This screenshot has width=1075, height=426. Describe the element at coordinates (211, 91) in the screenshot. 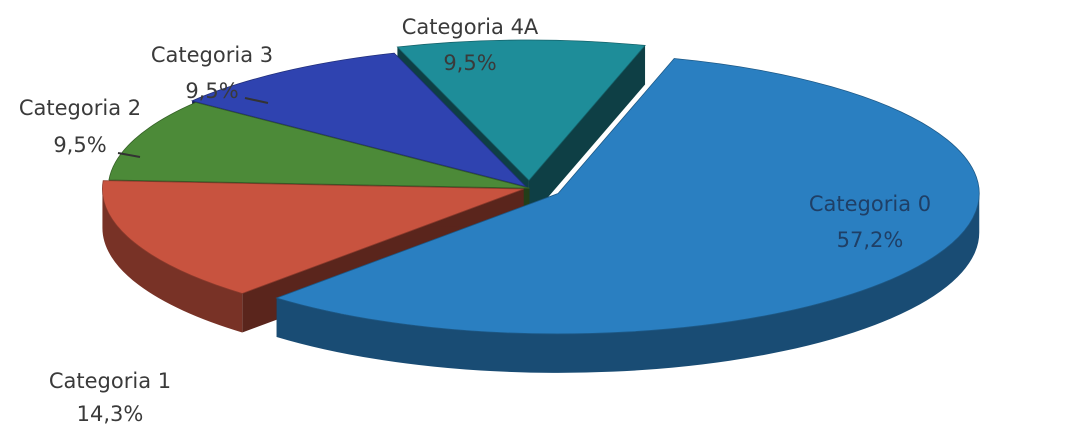

I see `slice-value-categoria-3: 9,5%` at that location.